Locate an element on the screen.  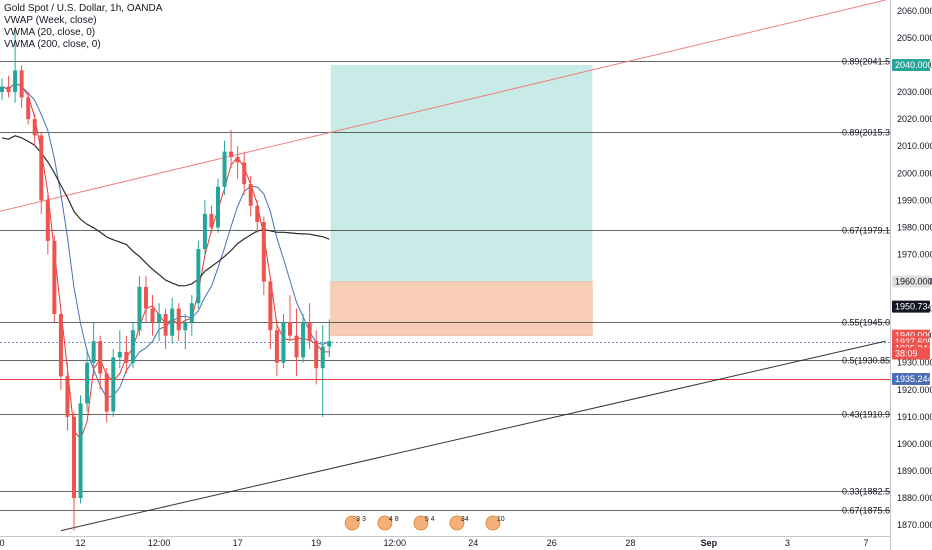
price-tag: 38:09 is located at coordinates (911, 353).